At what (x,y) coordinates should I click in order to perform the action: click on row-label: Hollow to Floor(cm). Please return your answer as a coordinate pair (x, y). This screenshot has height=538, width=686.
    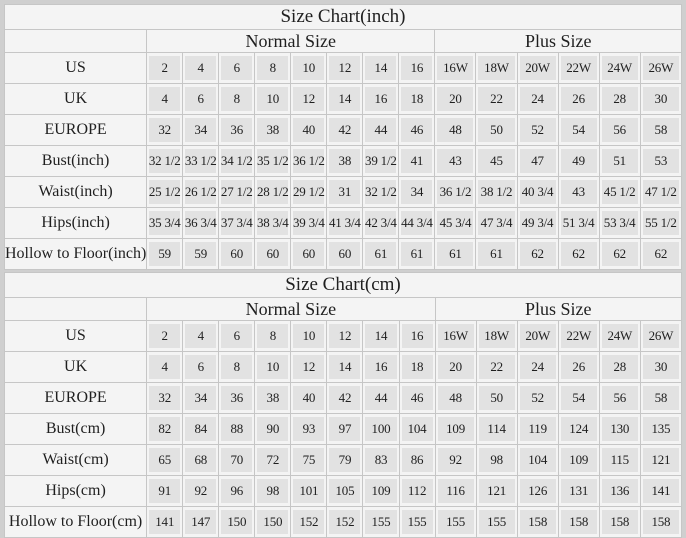
    Looking at the image, I should click on (75, 522).